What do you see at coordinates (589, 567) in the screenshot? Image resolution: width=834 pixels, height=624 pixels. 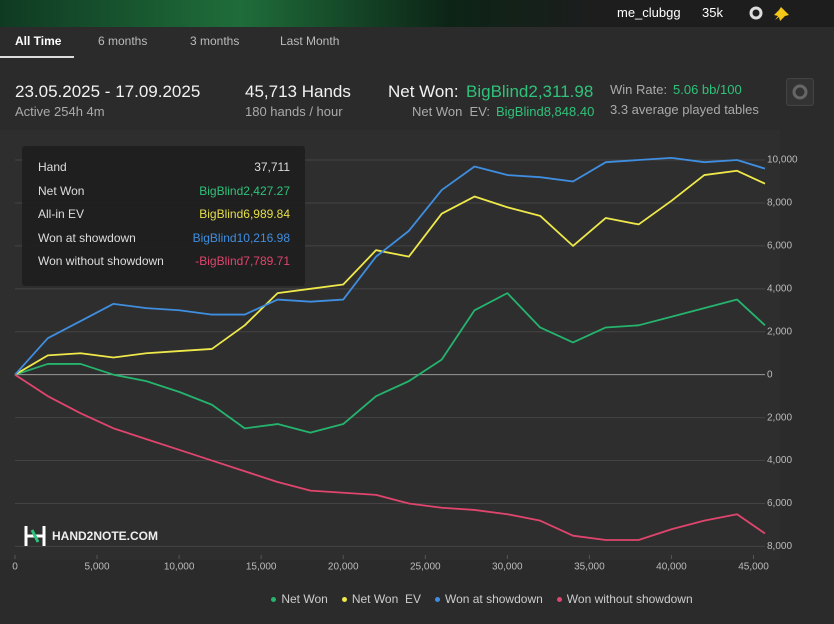 I see `x-tick-label: 35,000` at bounding box center [589, 567].